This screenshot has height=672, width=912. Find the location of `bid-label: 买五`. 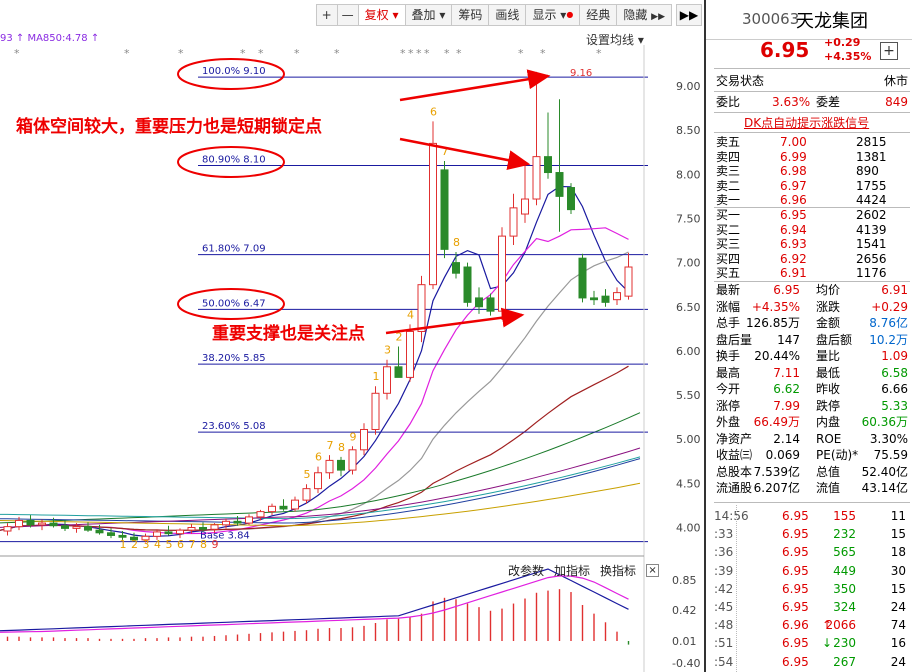

bid-label: 买五 is located at coordinates (728, 273).